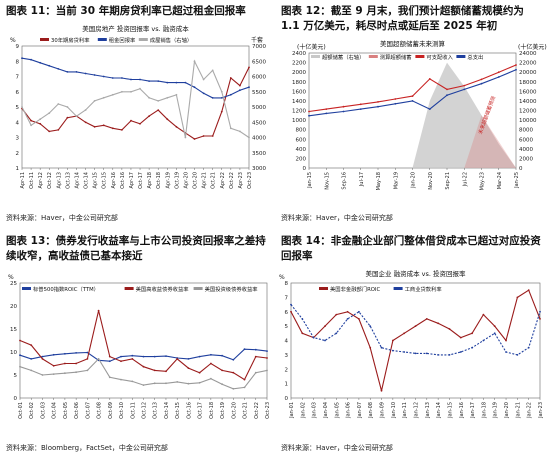  What do you see at coordinates (337, 448) in the screenshot?
I see `source-note: 资料来源：Haver，中金公司研究部` at bounding box center [337, 448].